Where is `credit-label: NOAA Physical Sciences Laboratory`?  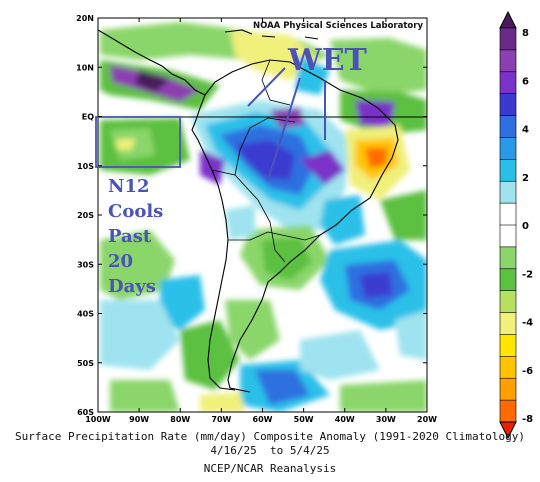
credit-label: NOAA Physical Sciences Laboratory is located at coordinates (338, 26).